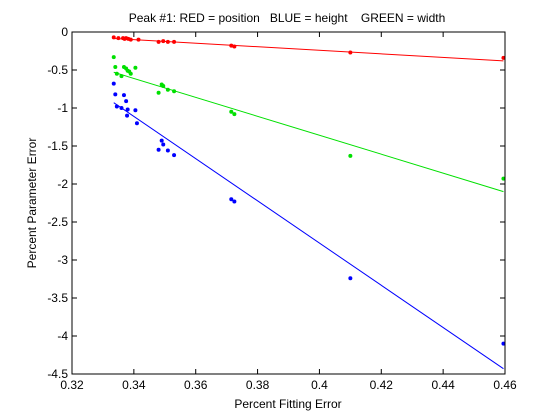  Describe the element at coordinates (62, 184) in the screenshot. I see `y-tick-label: -2` at that location.